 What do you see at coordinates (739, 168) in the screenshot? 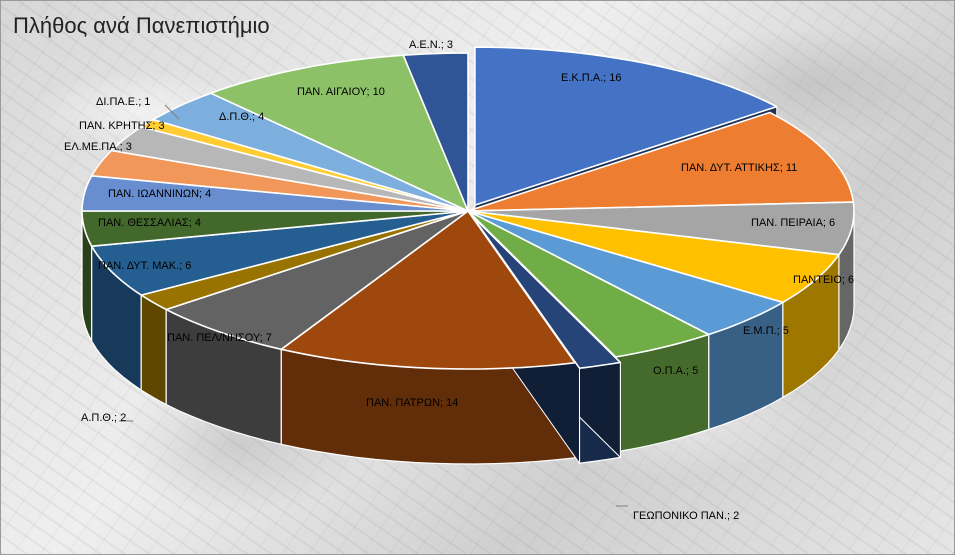
I see `data-label: ΠΑΝ. ΔΥΤ. ΑΤΤΙΚΗΣ; 11` at bounding box center [739, 168].